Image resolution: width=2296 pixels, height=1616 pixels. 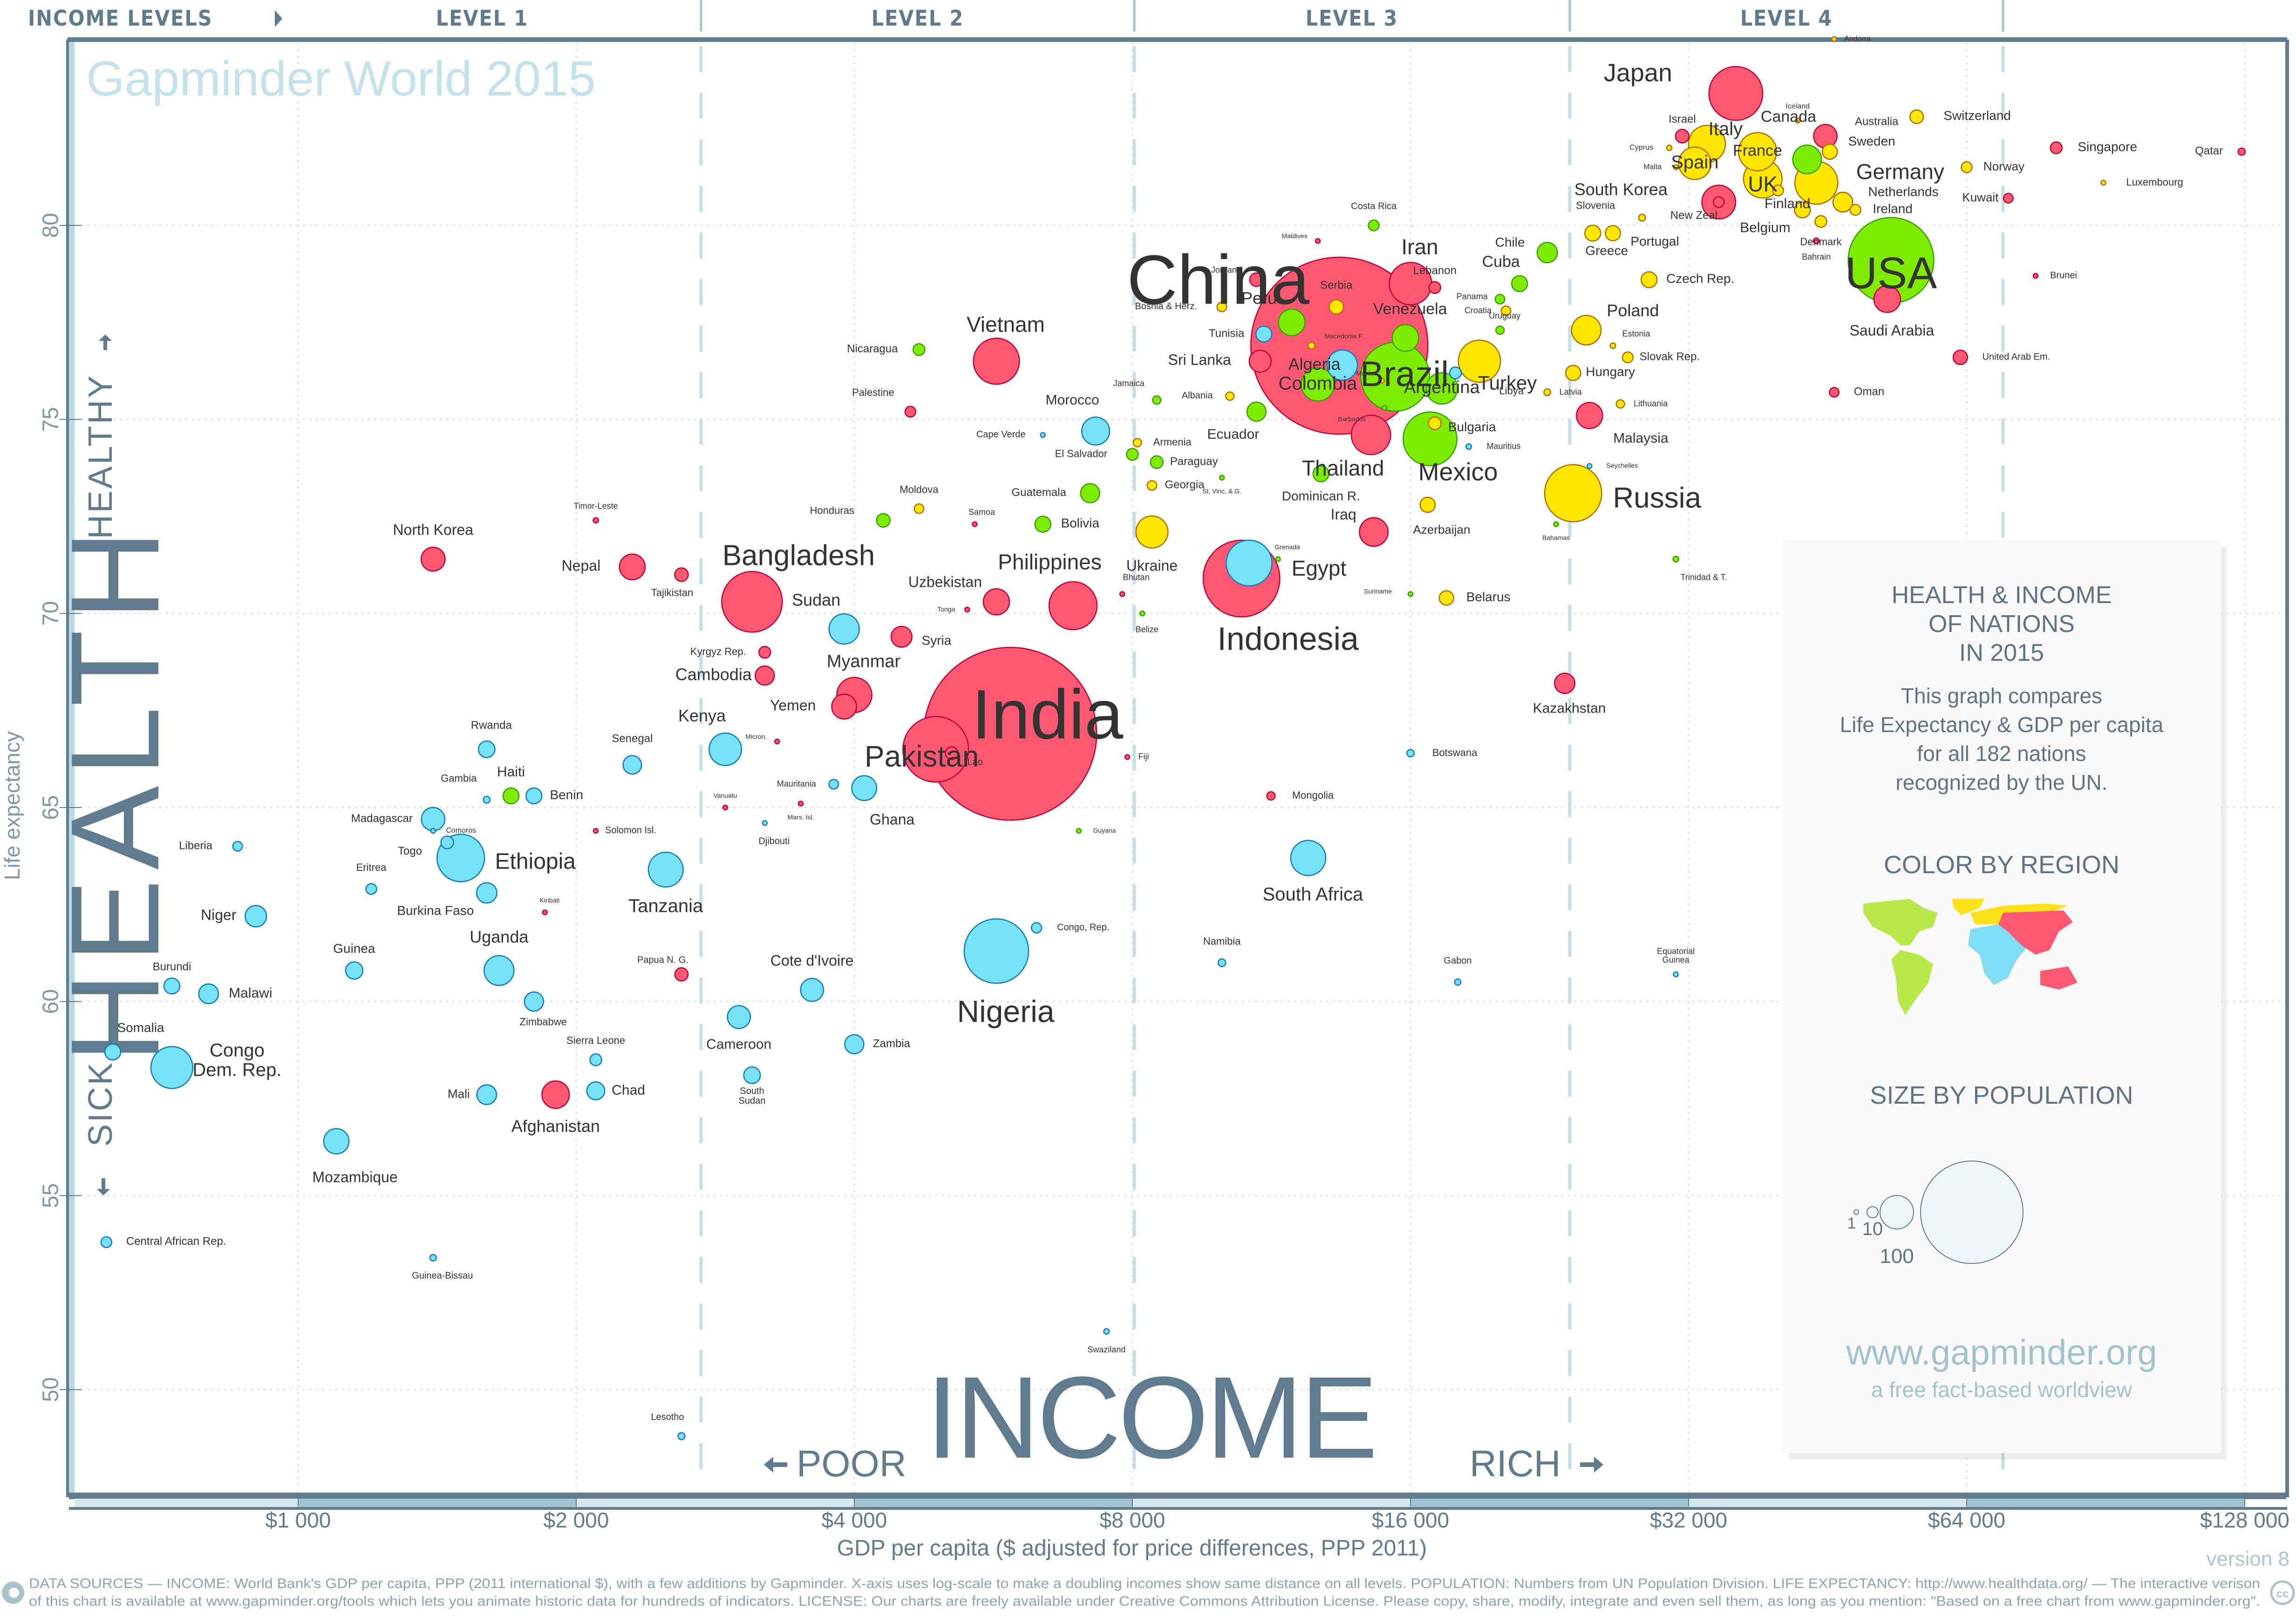 I want to click on bubble-namibia, so click(x=1221, y=962).